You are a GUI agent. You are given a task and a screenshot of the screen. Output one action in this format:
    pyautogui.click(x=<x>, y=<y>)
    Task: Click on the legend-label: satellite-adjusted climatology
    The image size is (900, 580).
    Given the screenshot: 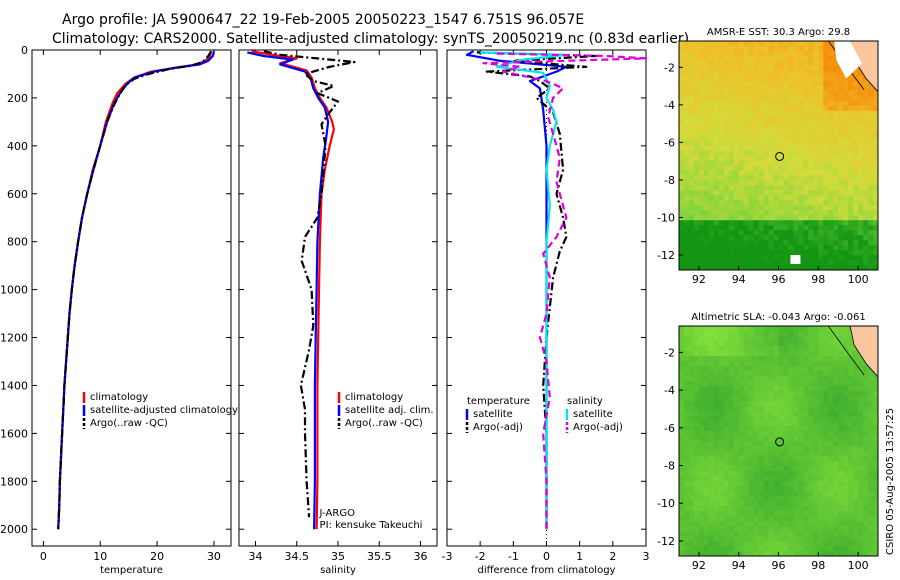 What is the action you would take?
    pyautogui.click(x=164, y=410)
    